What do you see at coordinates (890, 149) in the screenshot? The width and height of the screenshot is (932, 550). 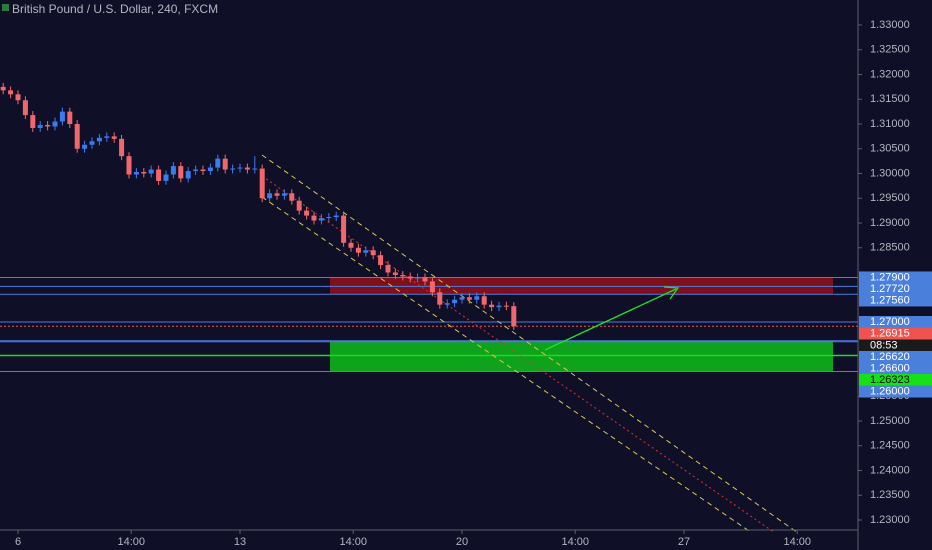 I see `y-tick-label: 1.30500` at bounding box center [890, 149].